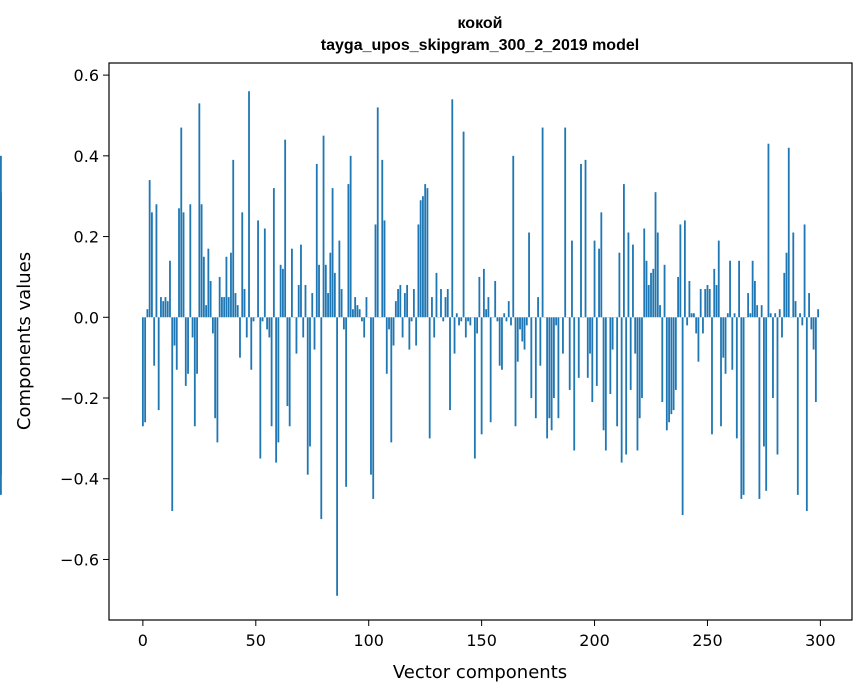 This screenshot has height=696, width=867. I want to click on chart-title: кокой, so click(480, 23).